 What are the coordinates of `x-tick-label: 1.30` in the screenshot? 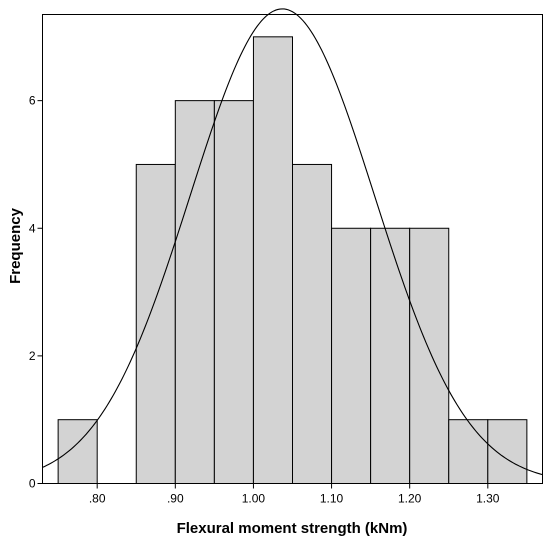 It's located at (488, 499).